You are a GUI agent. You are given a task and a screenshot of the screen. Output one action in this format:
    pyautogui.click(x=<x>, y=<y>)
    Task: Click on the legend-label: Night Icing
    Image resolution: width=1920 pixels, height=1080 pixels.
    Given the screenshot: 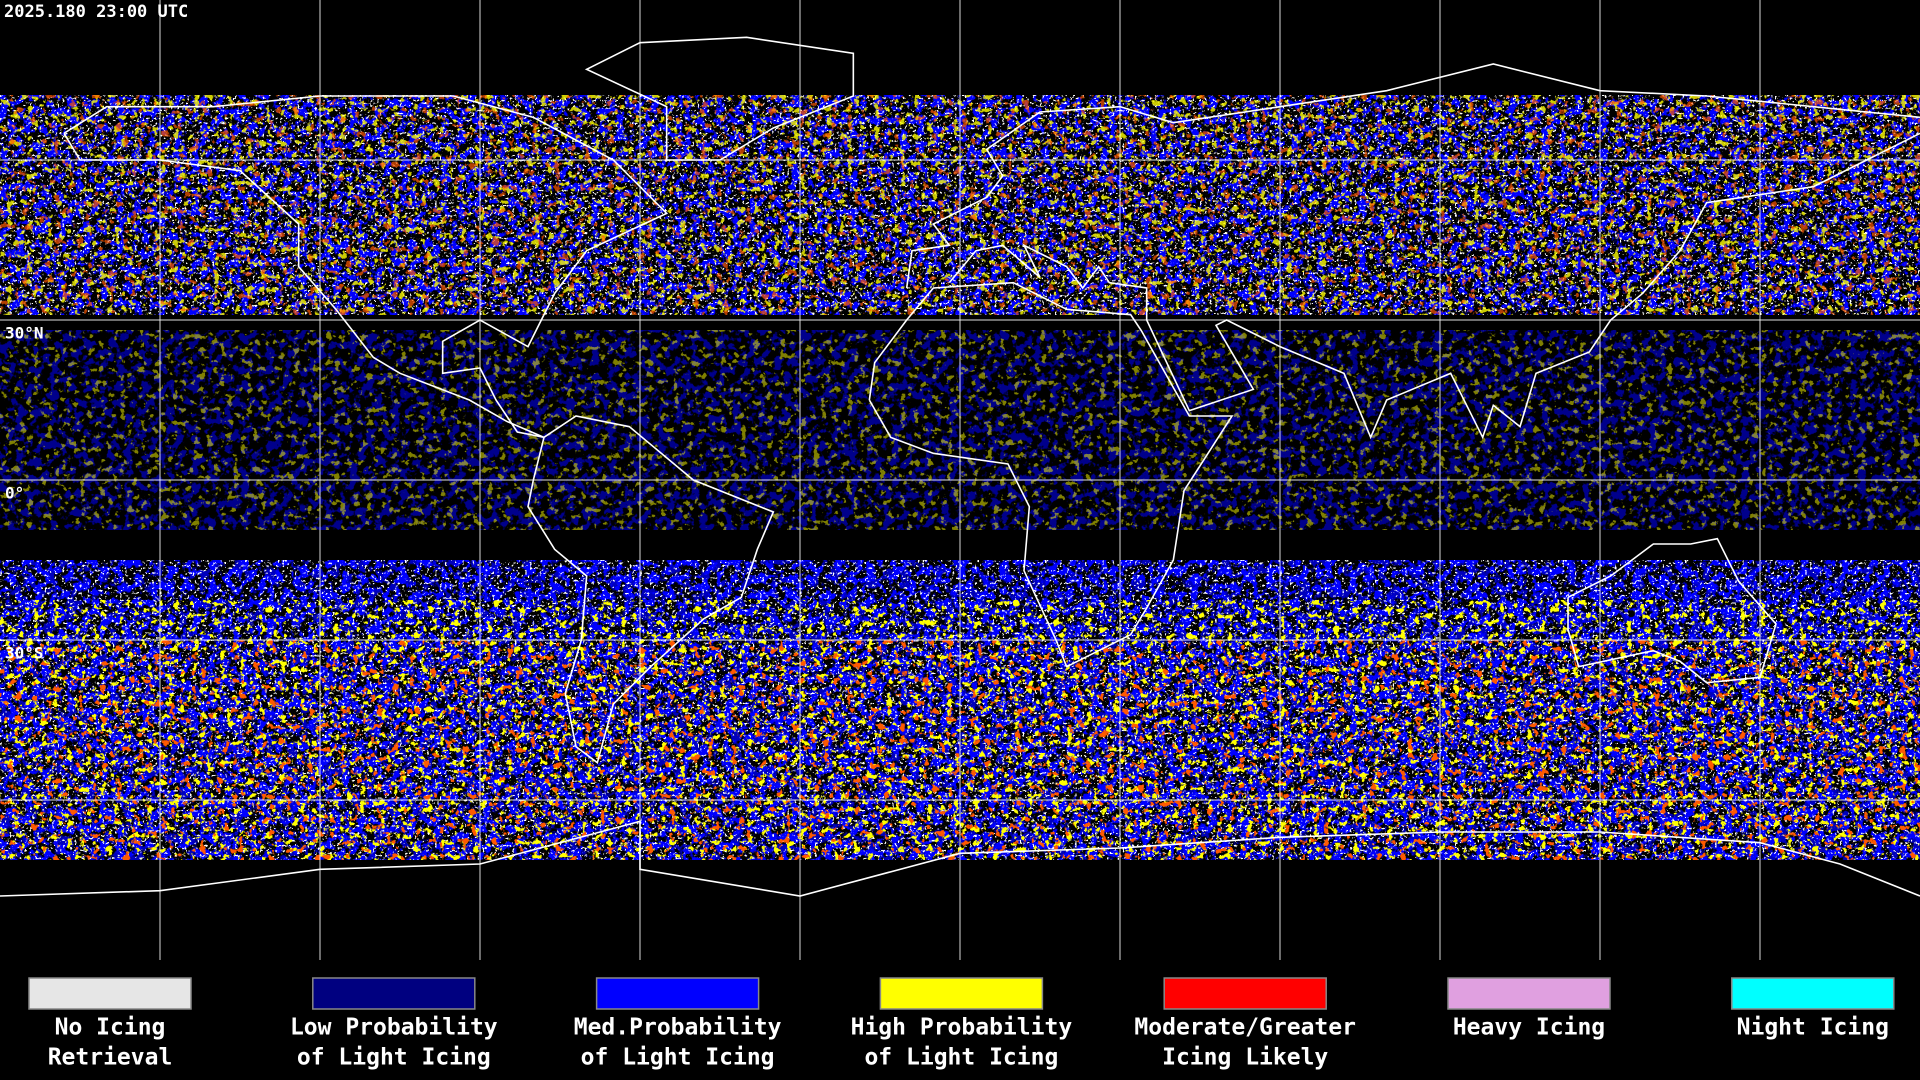 What is the action you would take?
    pyautogui.click(x=1813, y=1028)
    